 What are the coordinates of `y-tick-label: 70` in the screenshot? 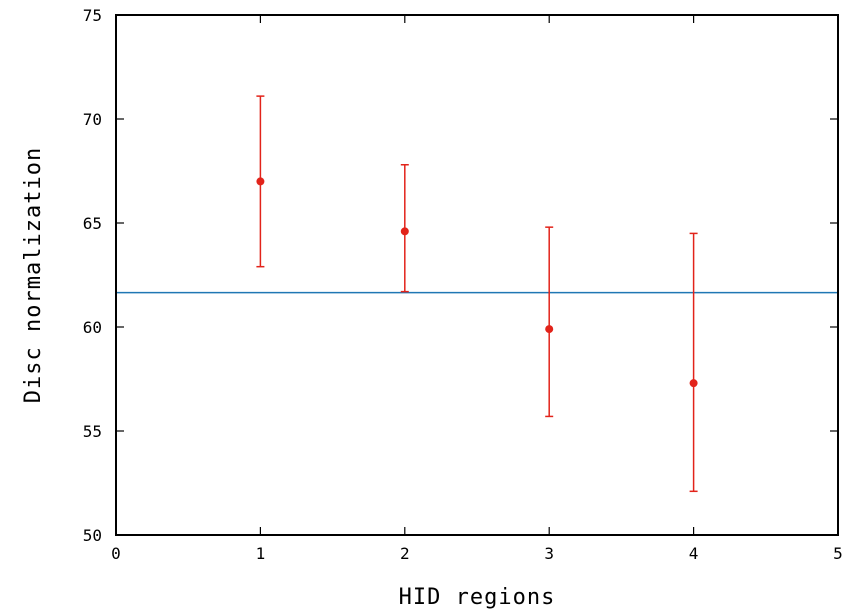 It's located at (92, 119).